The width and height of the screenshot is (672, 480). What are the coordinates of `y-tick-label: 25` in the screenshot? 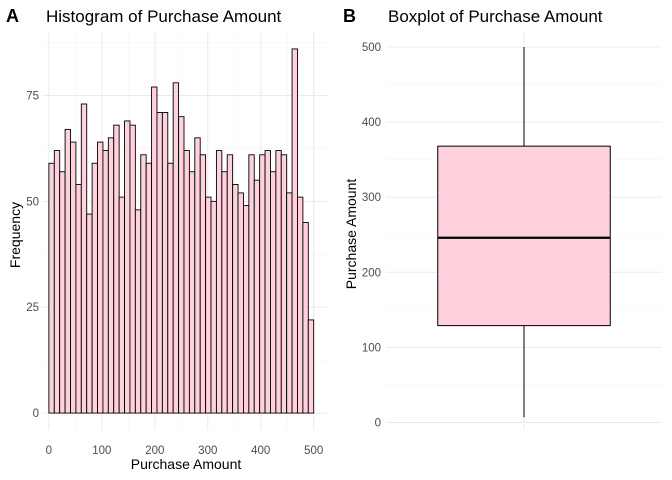 It's located at (32, 308).